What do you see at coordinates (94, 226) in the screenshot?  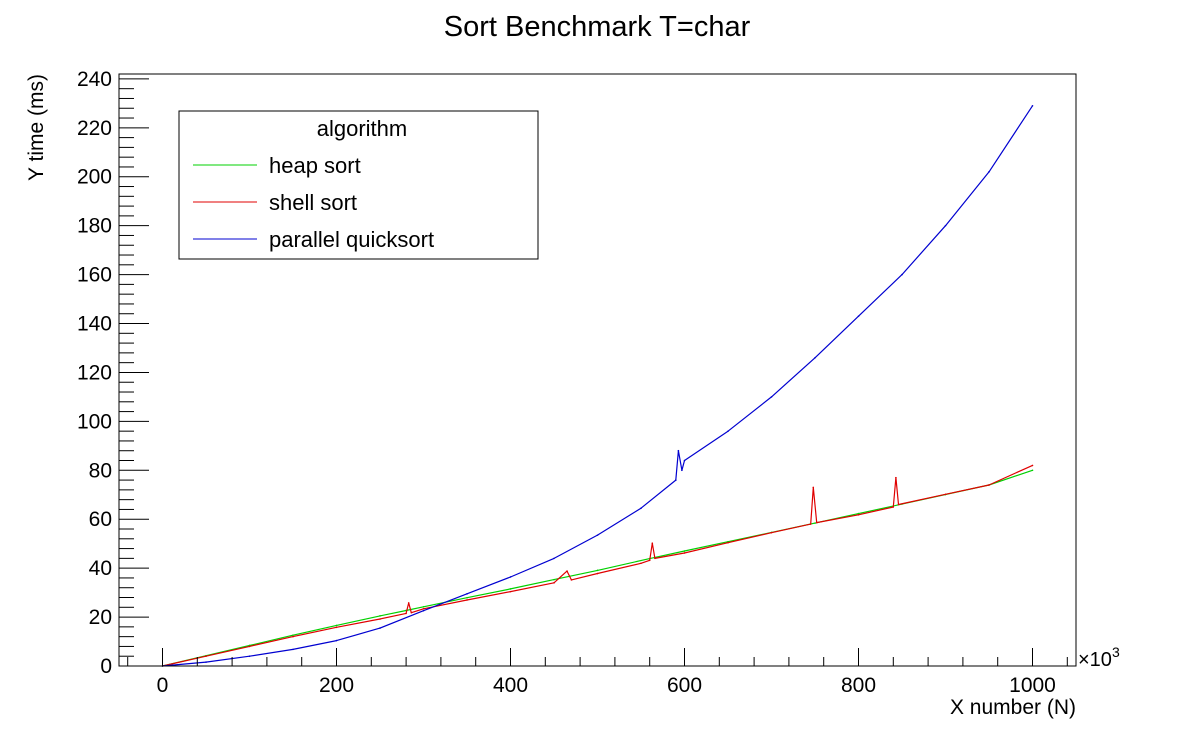 I see `y-tick-label: 180` at bounding box center [94, 226].